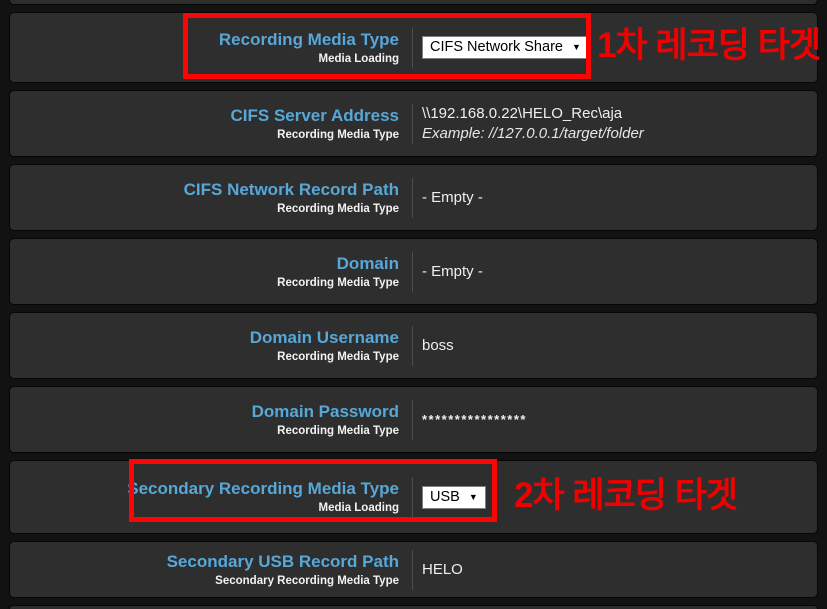  Describe the element at coordinates (307, 580) in the screenshot. I see `setting-sublabel: Secondary Recording Media Type` at that location.